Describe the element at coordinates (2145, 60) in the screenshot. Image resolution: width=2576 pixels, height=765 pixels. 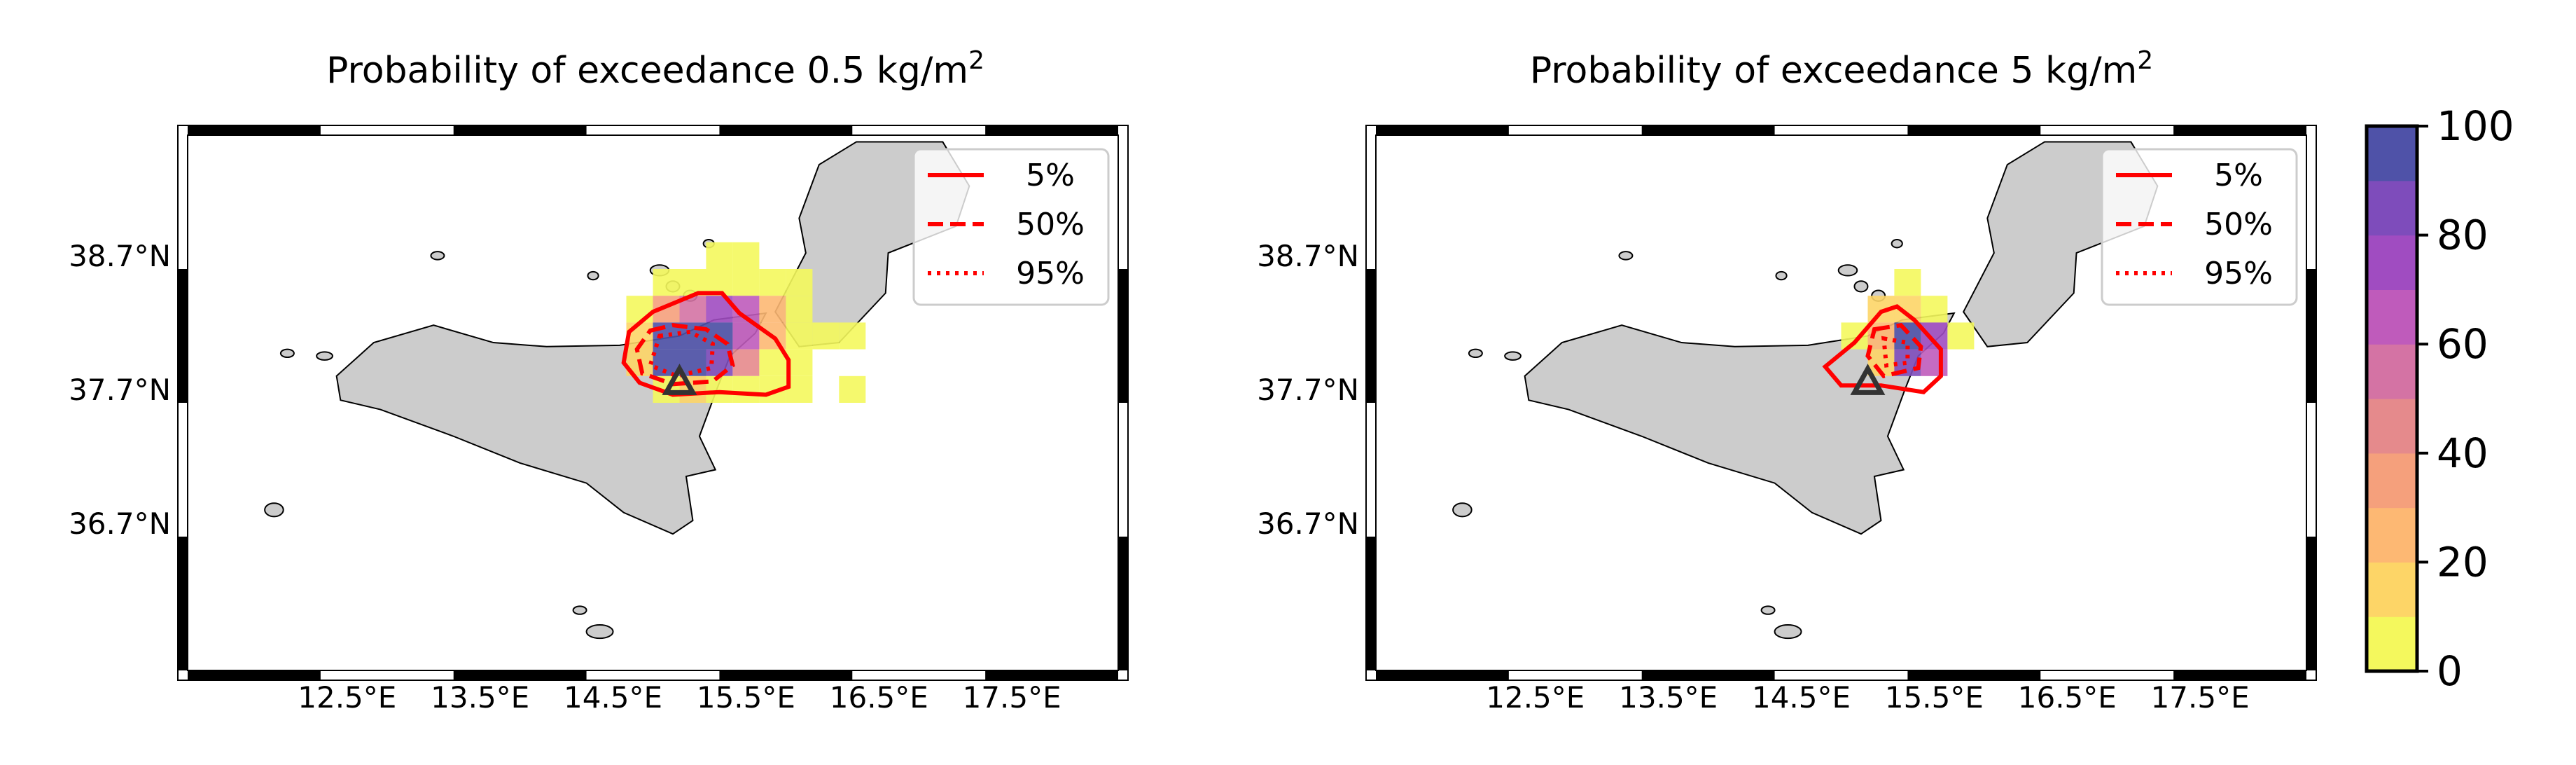
I see `panel-2-title-superscript: 2` at that location.